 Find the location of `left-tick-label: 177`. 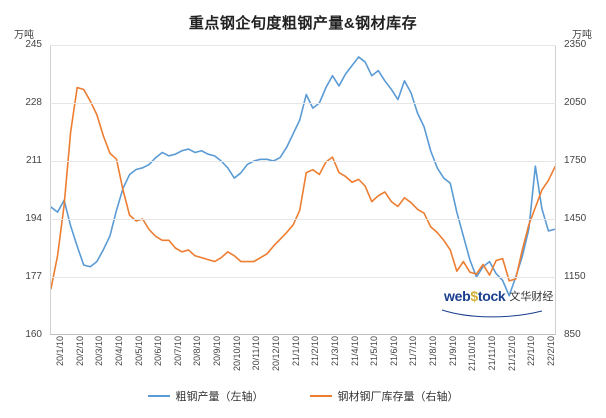

left-tick-label: 177 is located at coordinates (33, 276).